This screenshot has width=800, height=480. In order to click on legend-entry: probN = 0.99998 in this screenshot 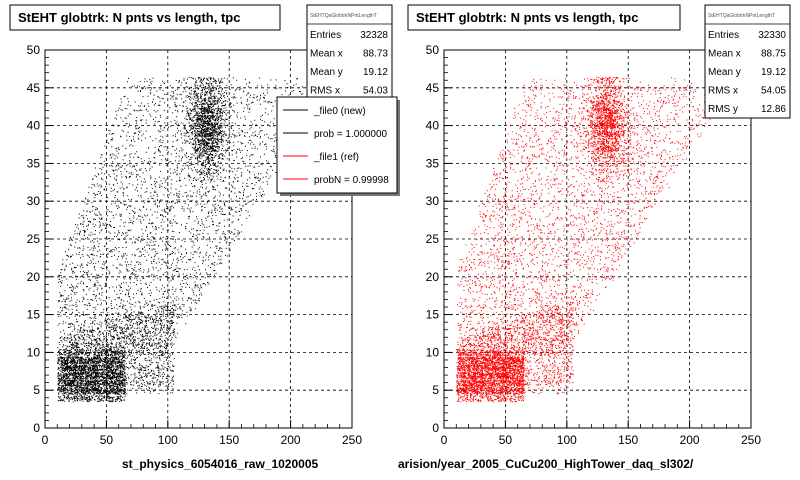, I will do `click(351, 180)`.